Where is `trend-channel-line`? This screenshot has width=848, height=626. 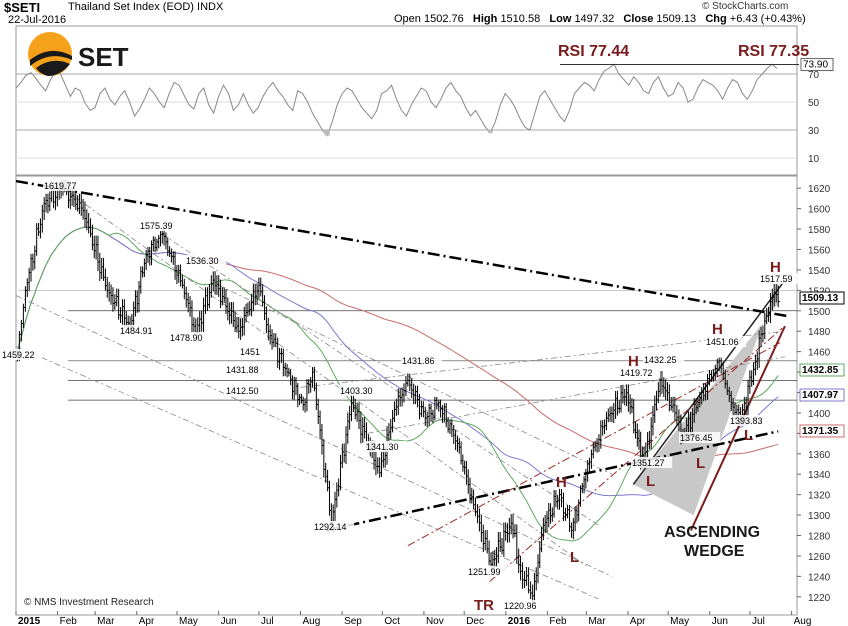
trend-channel-line is located at coordinates (636, 454).